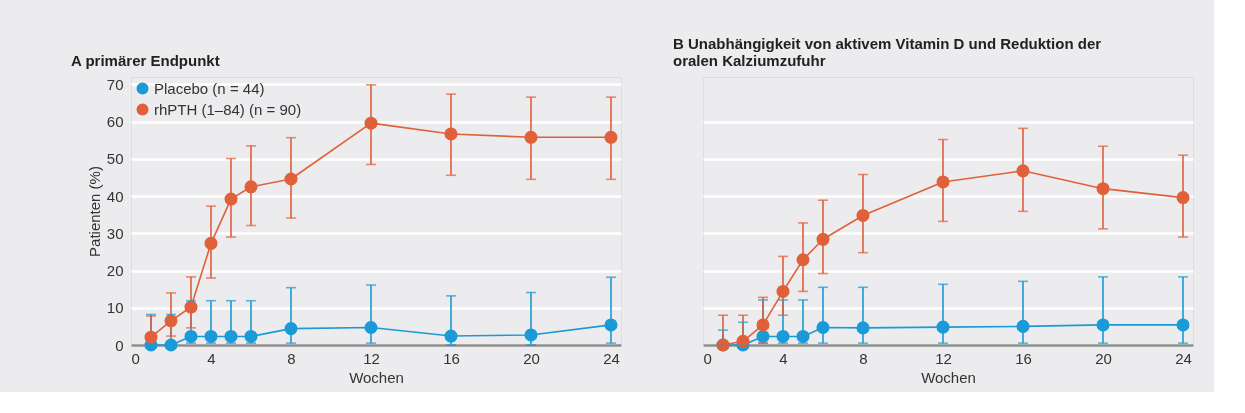 The width and height of the screenshot is (1245, 413). Describe the element at coordinates (887, 52) in the screenshot. I see `chart-title: B Unabhängigkeit von aktivem Vitamin D und Reduktion der oralen Kalziumzufuhr` at that location.